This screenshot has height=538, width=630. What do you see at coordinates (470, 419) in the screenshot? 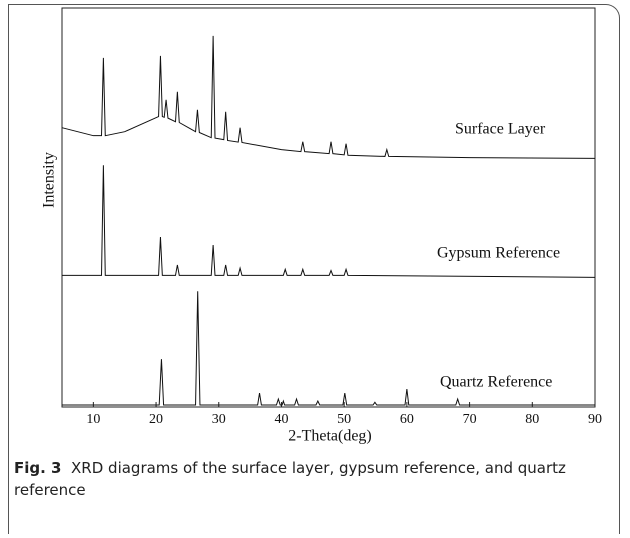
I see `x-tick-label: 70` at bounding box center [470, 419].